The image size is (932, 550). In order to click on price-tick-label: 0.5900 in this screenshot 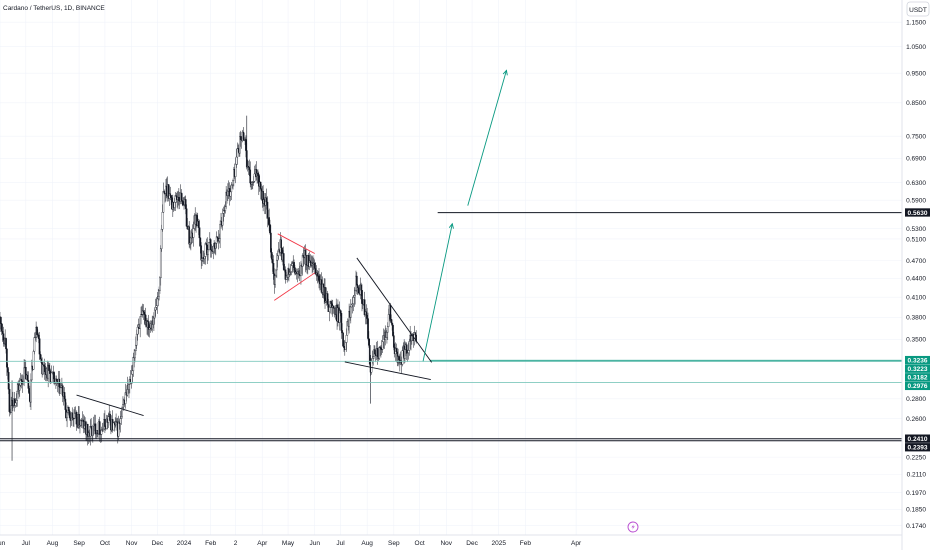, I will do `click(916, 200)`.